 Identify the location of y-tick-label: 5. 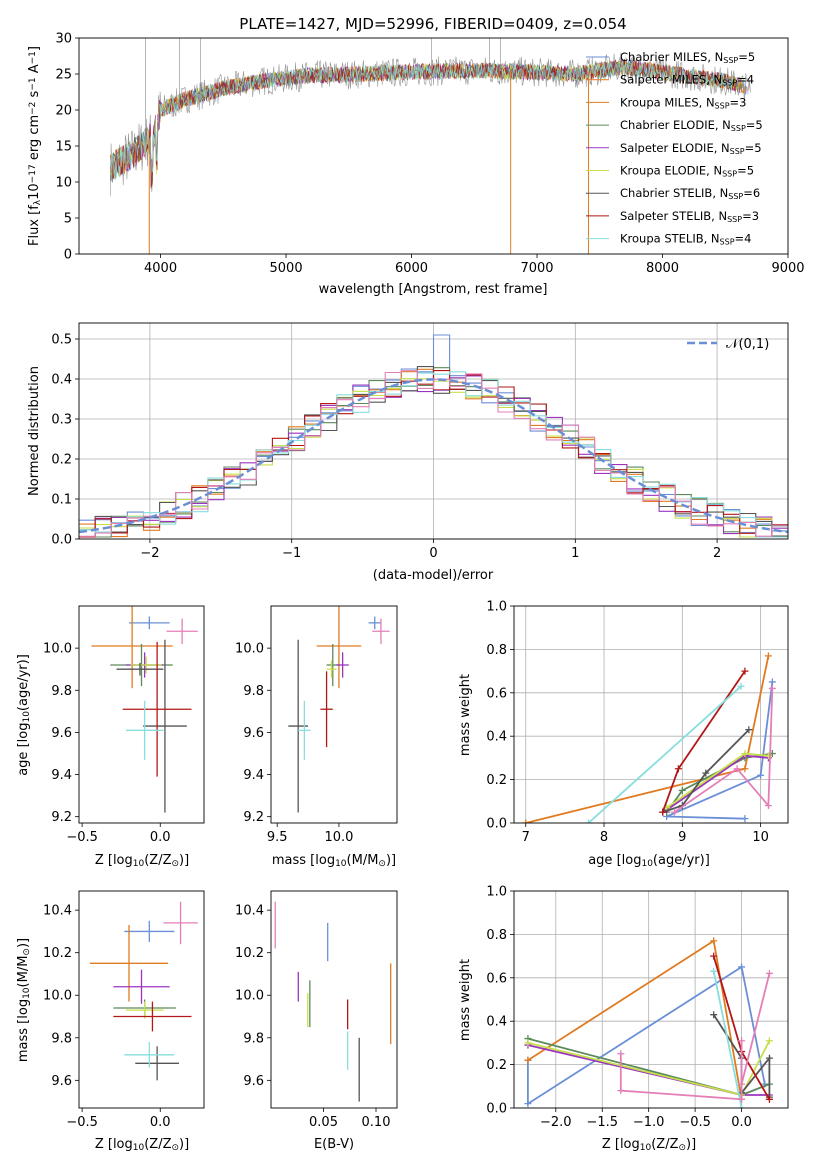
(68, 219).